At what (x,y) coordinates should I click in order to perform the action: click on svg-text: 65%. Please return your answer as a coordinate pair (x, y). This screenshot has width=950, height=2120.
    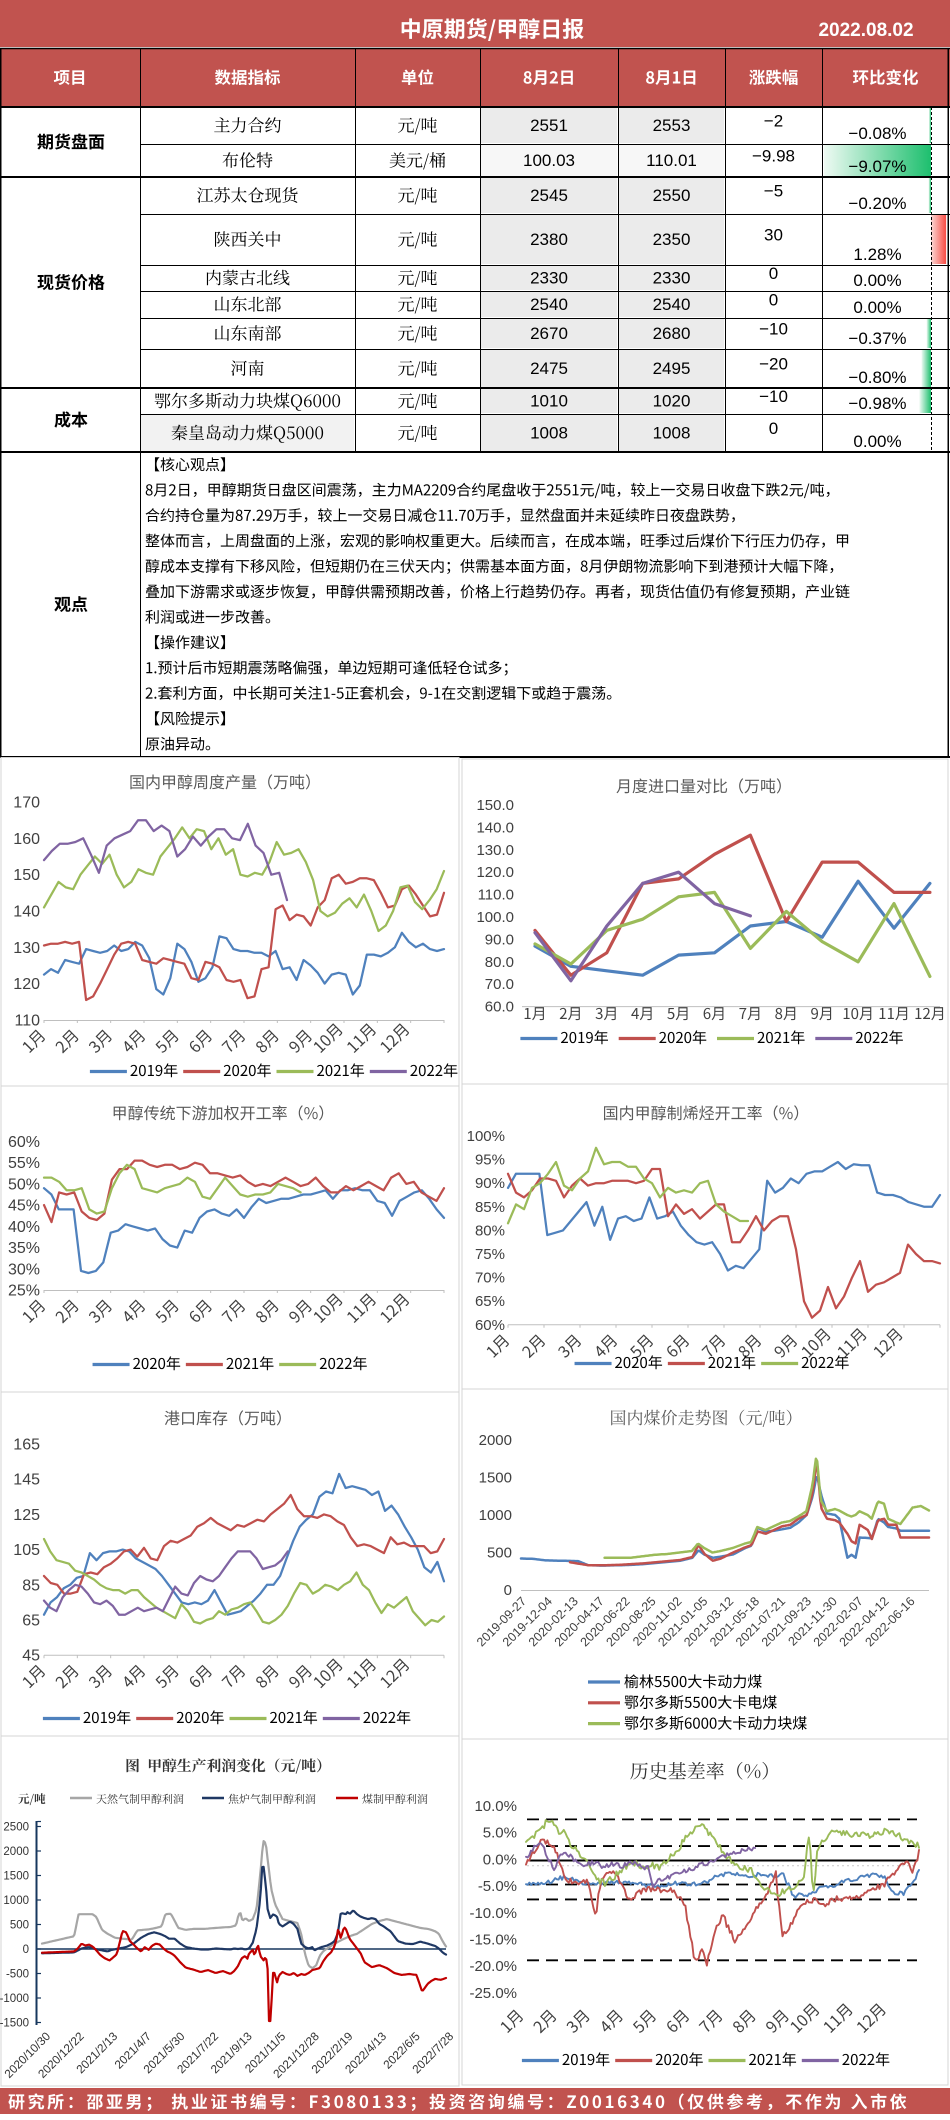
    Looking at the image, I should click on (490, 1301).